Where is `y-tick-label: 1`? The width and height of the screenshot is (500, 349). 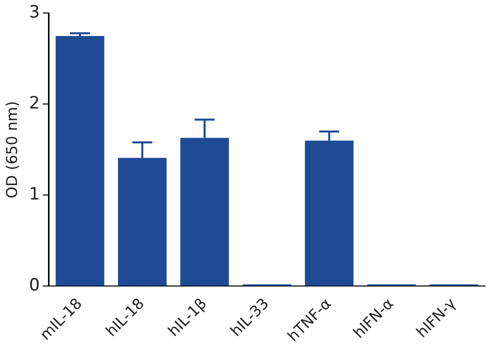
y-tick-label: 1 is located at coordinates (34, 194).